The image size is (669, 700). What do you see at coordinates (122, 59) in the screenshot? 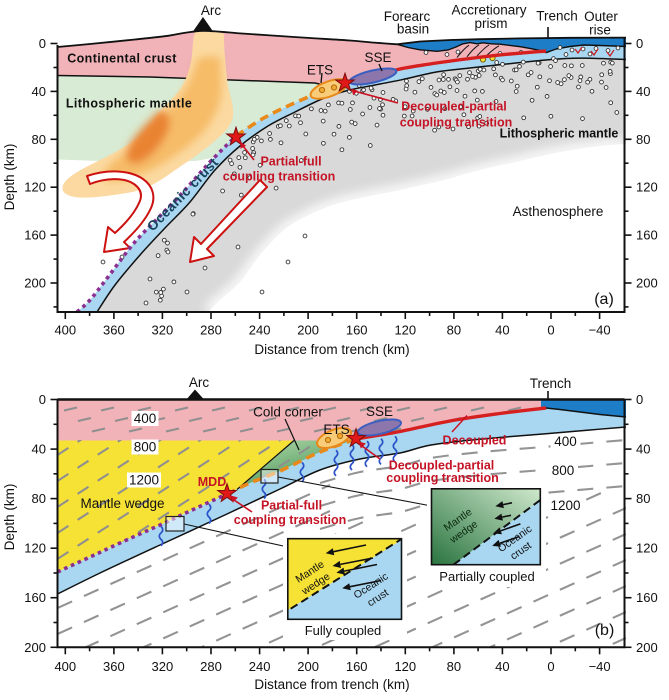
I see `svg-text: Continental crust` at bounding box center [122, 59].